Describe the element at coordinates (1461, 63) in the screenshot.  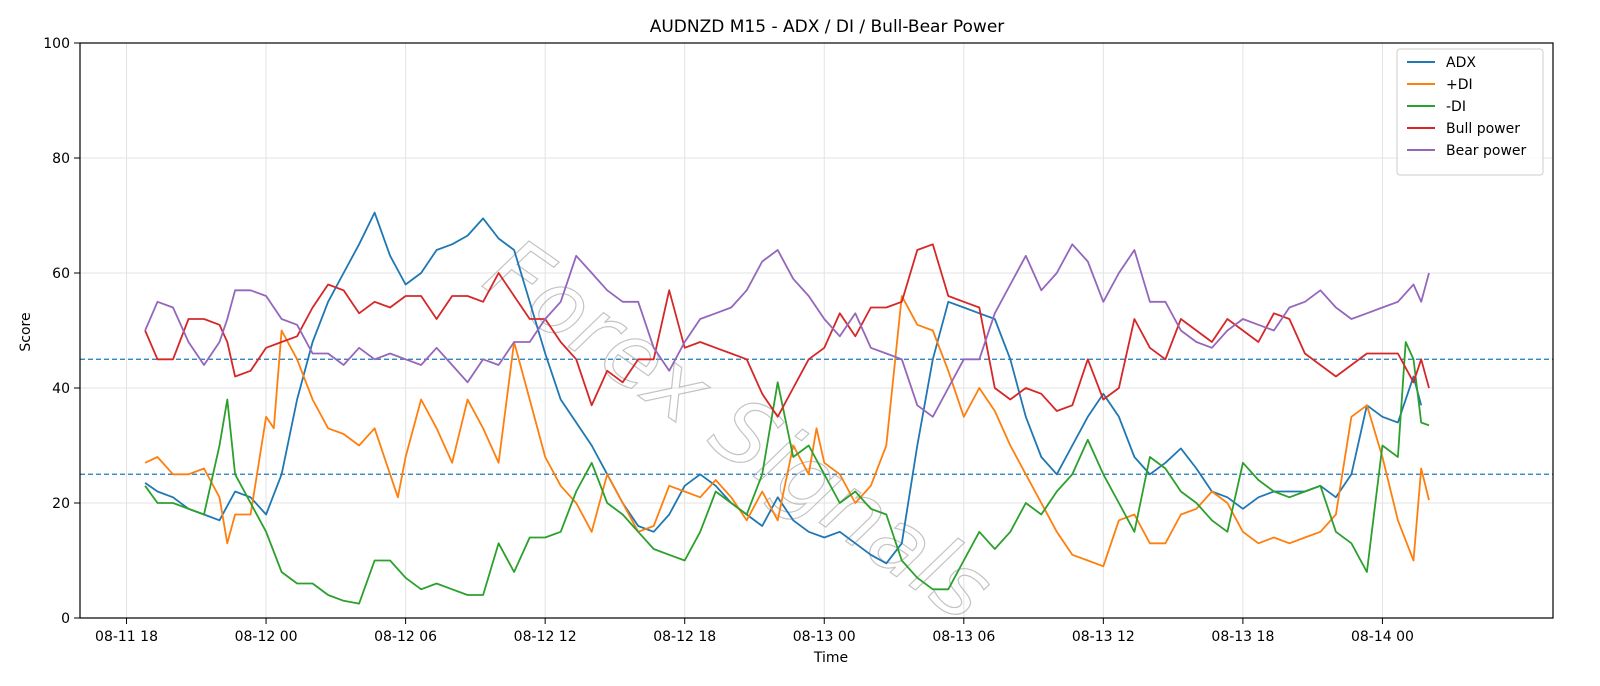
I see `legend-label: ADX` at that location.